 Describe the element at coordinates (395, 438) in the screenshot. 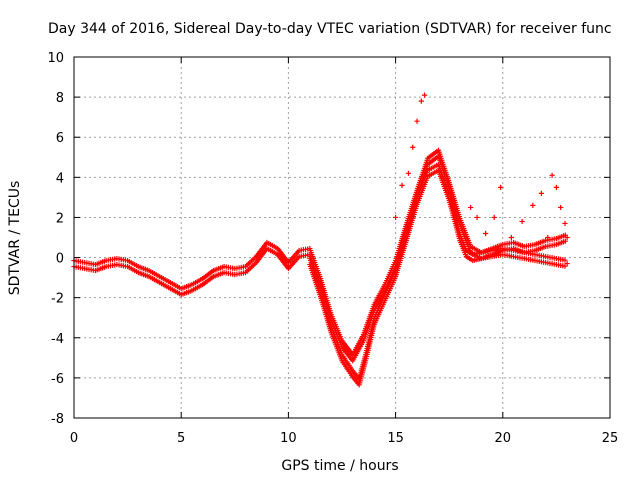

I see `x-tick-label: 15` at that location.